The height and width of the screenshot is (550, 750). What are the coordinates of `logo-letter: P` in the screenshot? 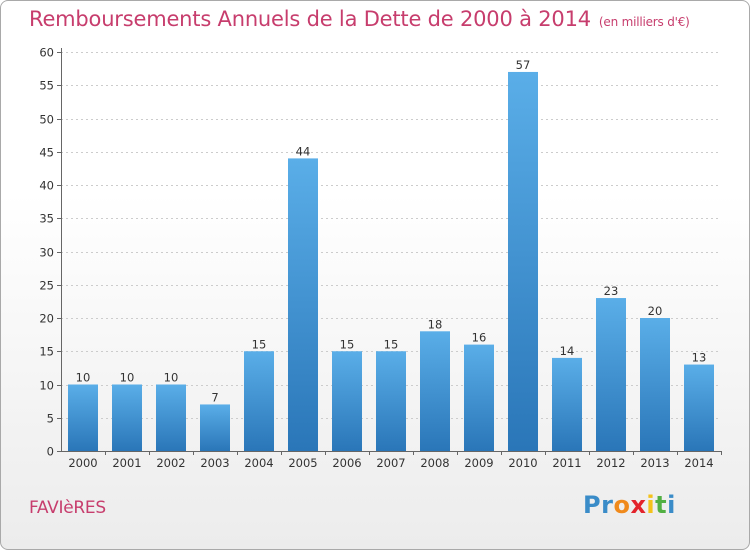 It's located at (592, 505).